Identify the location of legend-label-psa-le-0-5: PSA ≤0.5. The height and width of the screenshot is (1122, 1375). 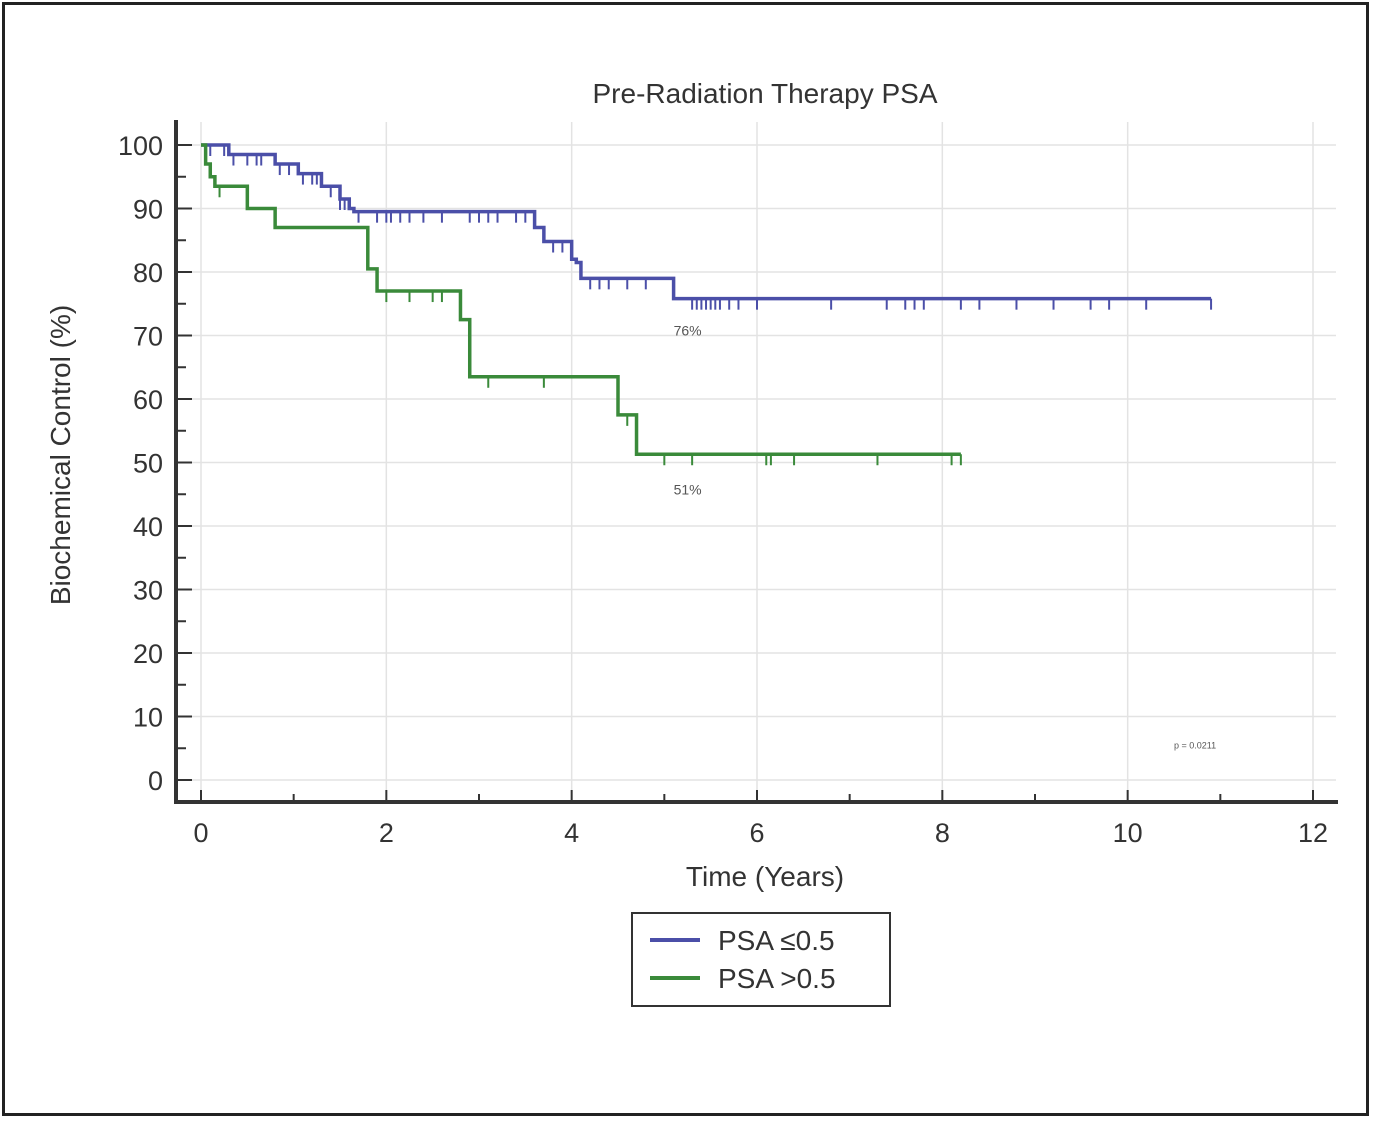
(776, 940).